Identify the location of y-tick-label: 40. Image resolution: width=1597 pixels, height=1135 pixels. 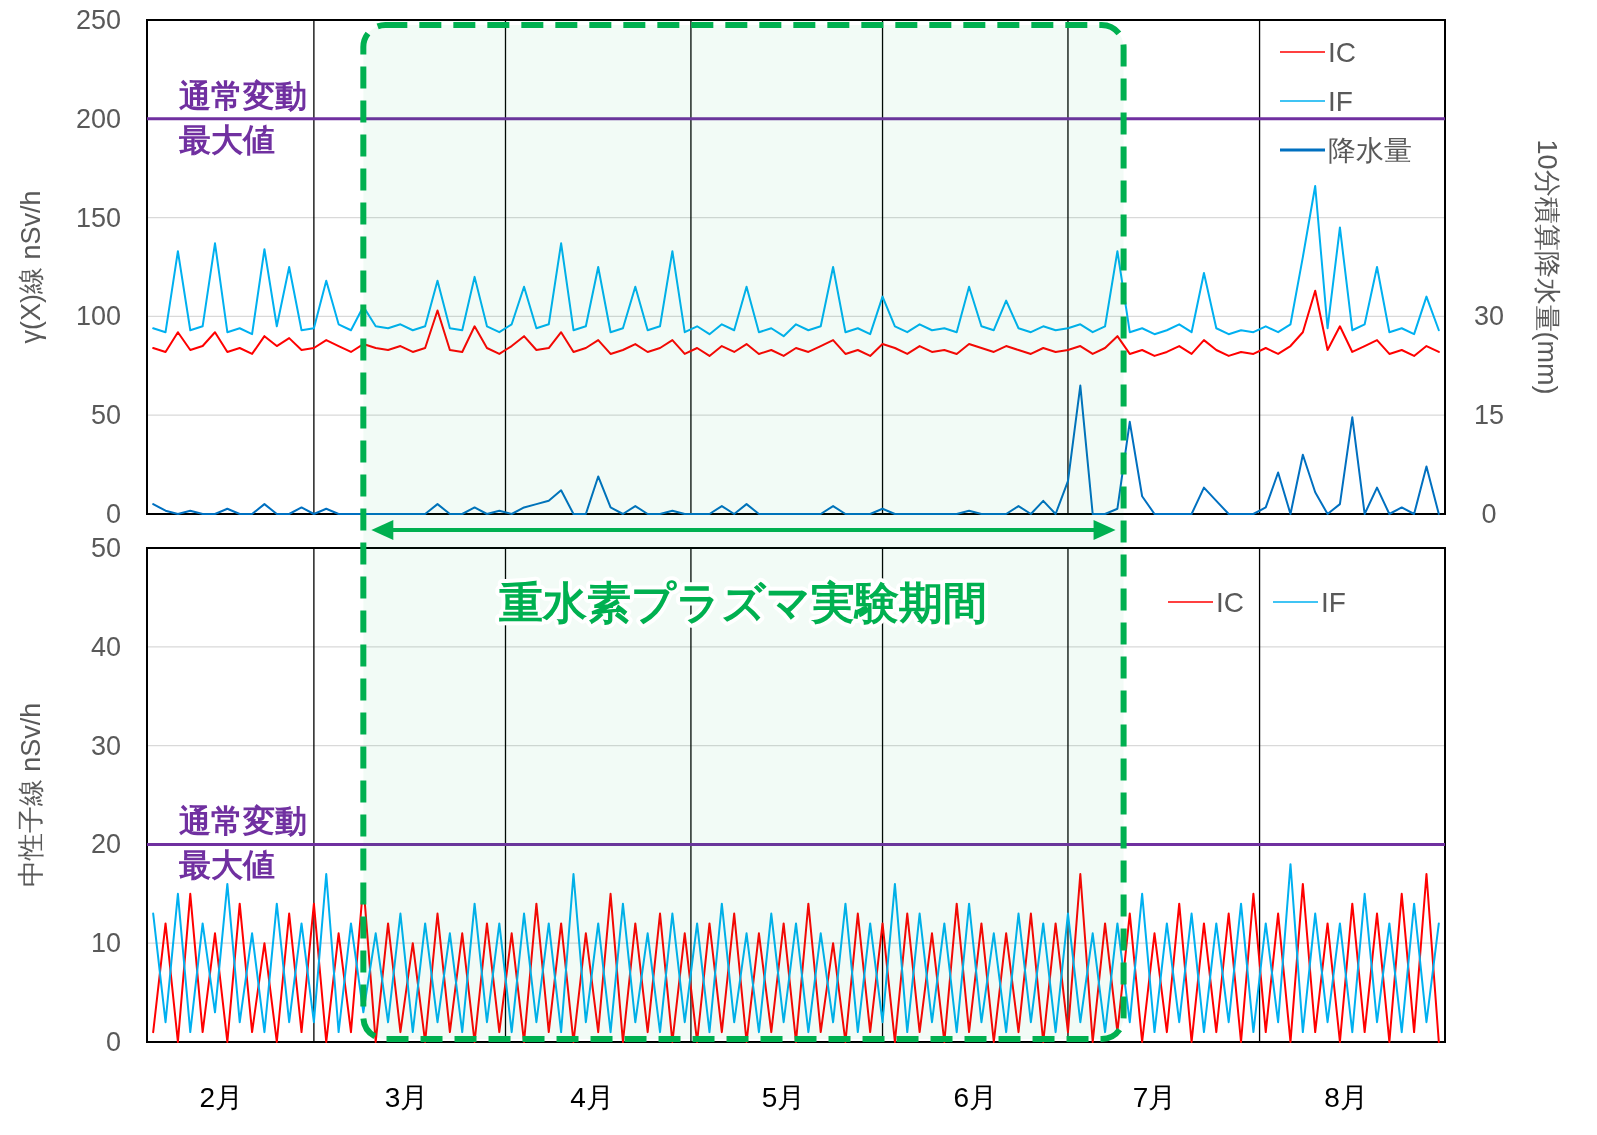
(105, 646).